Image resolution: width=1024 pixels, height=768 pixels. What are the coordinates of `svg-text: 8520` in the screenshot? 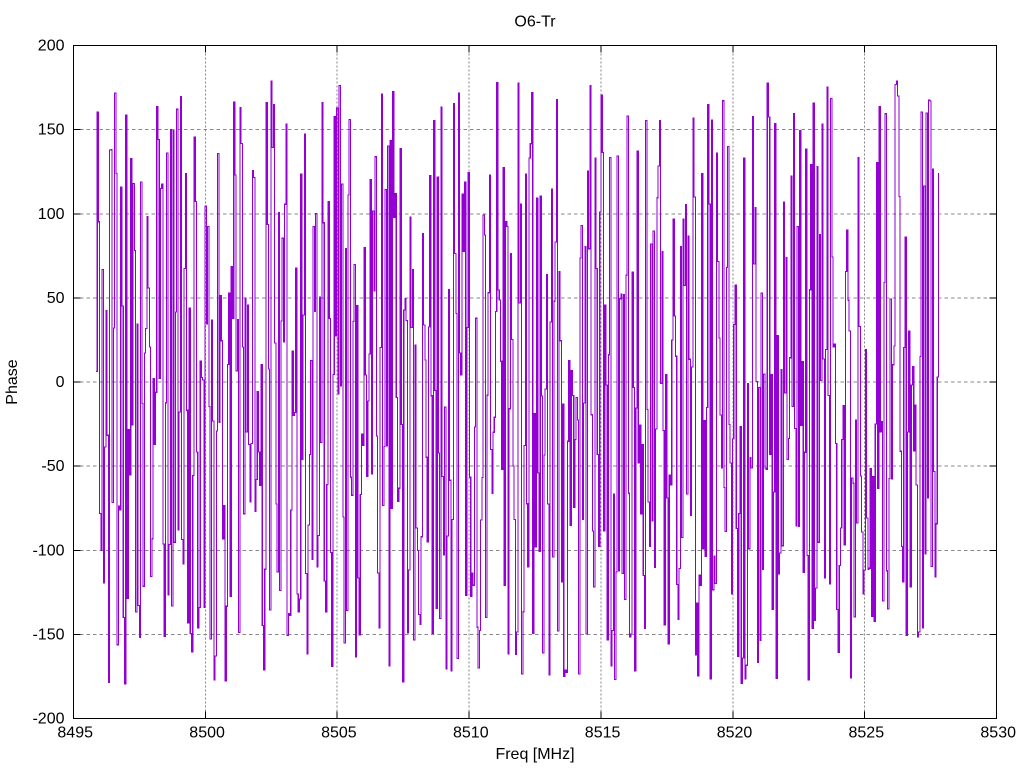 It's located at (735, 733).